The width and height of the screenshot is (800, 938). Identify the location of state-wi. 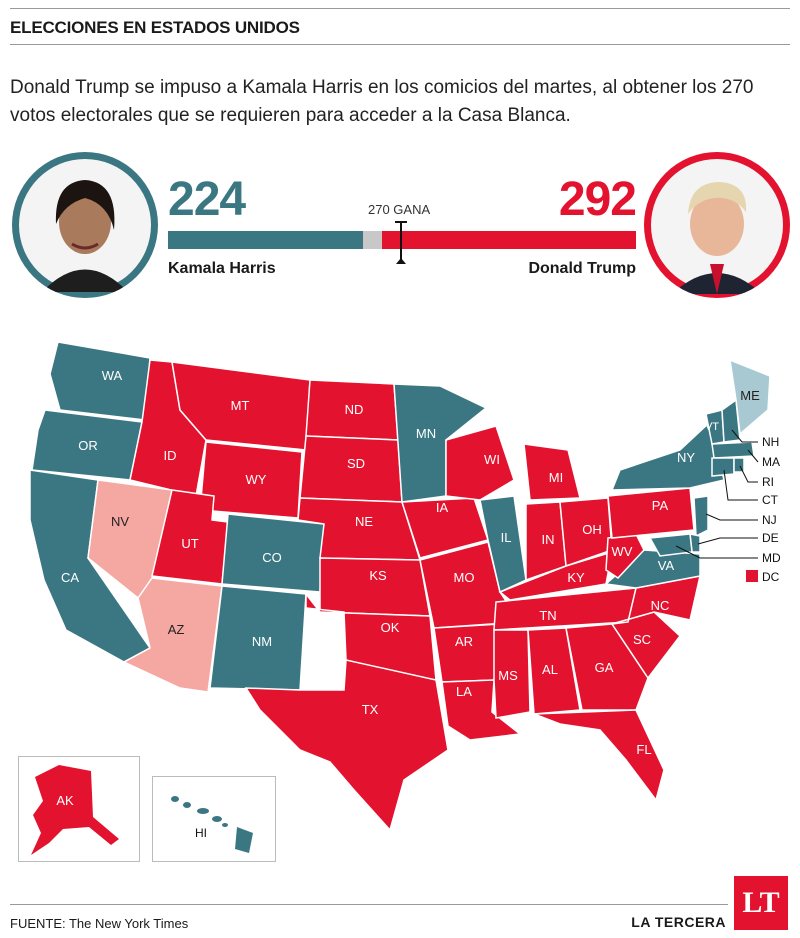
(480, 463).